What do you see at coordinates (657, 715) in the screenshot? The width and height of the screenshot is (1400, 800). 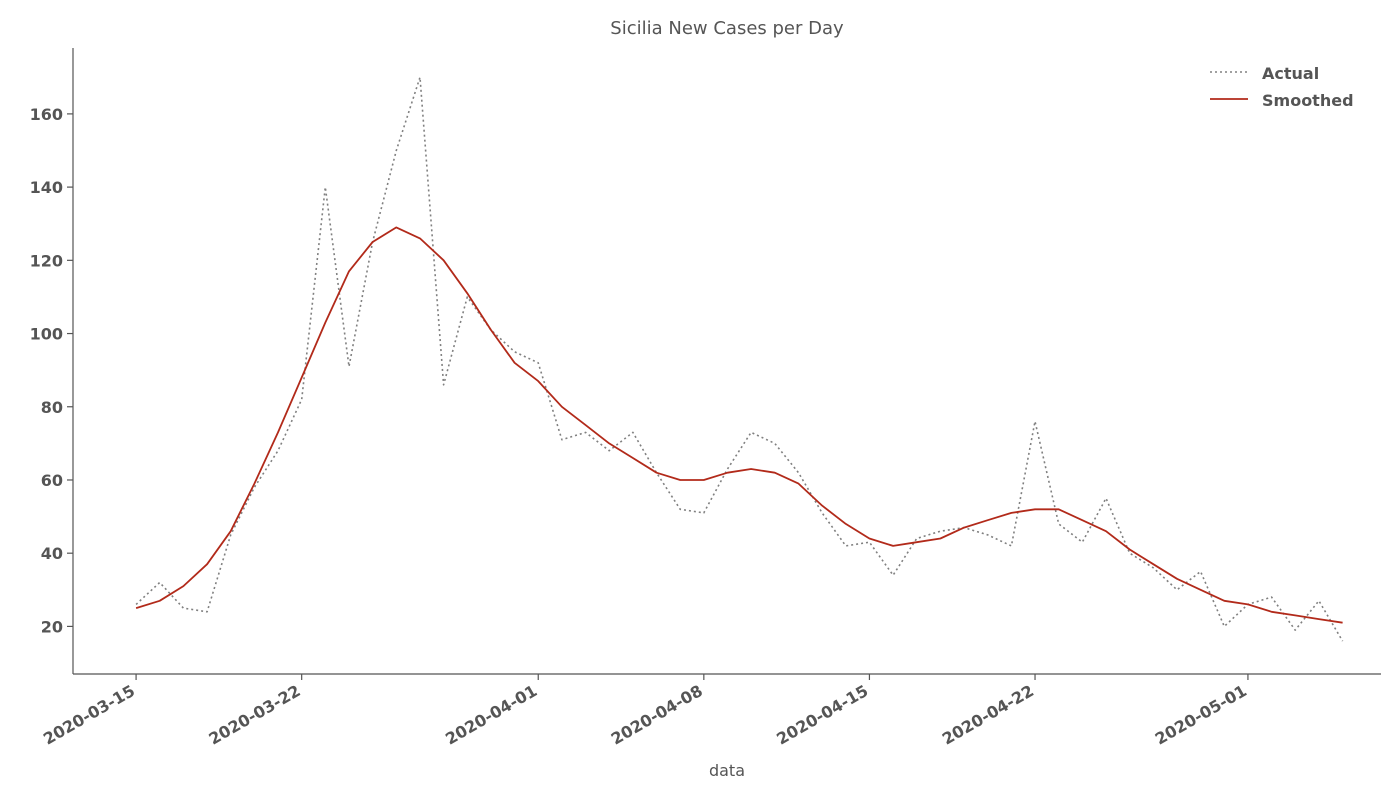 I see `x-tick-label: 2020-04-08` at bounding box center [657, 715].